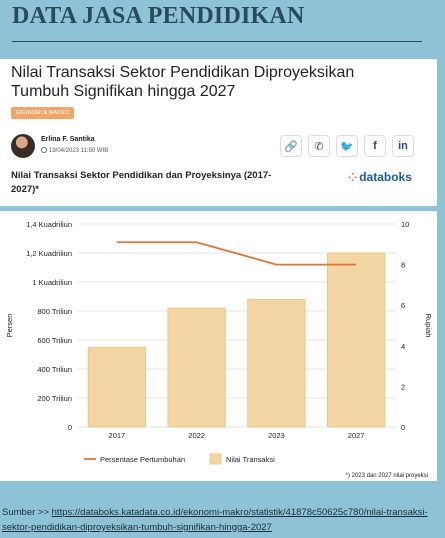 The height and width of the screenshot is (538, 445). Describe the element at coordinates (403, 346) in the screenshot. I see `right-tick-label: 4` at that location.